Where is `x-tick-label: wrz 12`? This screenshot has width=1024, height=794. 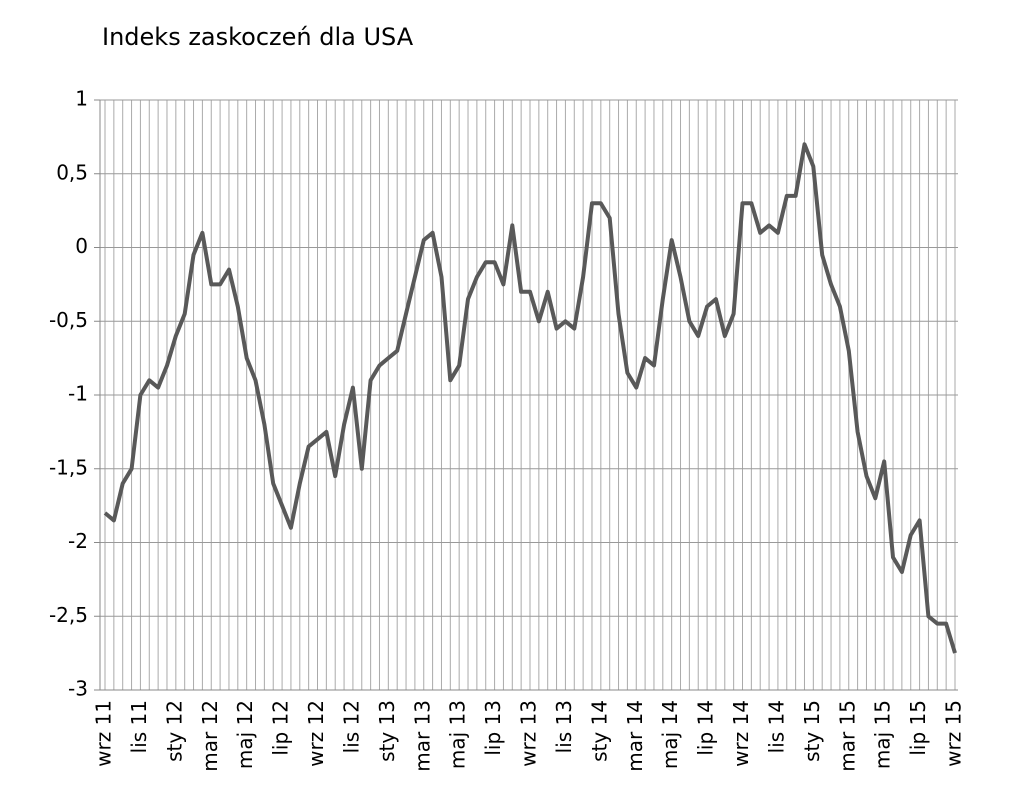 x-tick-label: wrz 12 is located at coordinates (316, 733).